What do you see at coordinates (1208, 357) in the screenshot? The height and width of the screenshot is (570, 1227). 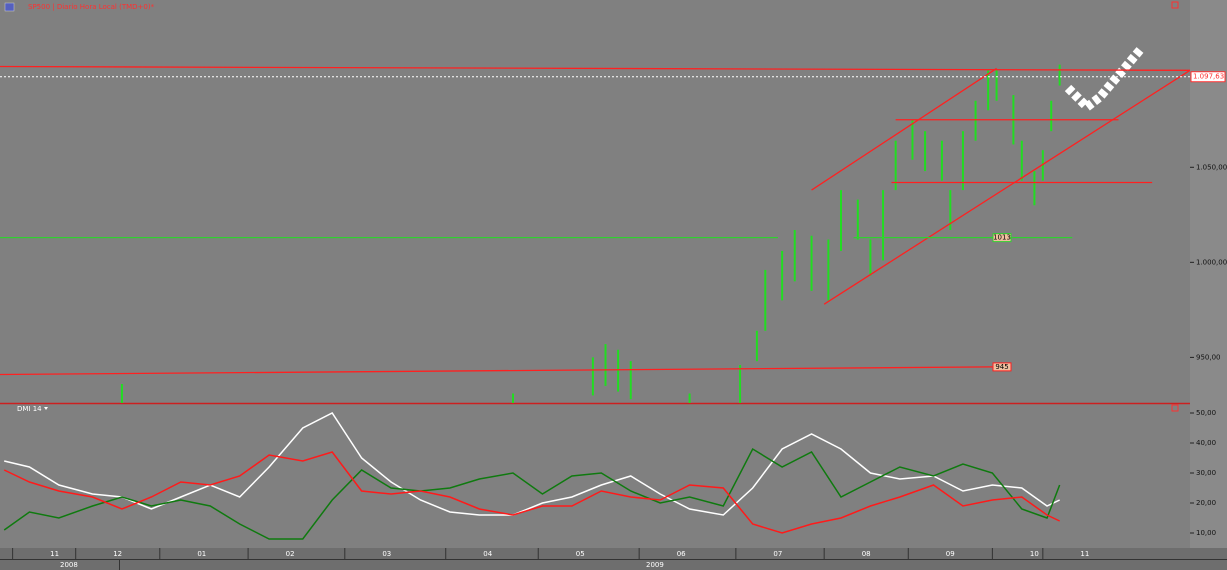 I see `y-tick-label: 950,00` at bounding box center [1208, 357].